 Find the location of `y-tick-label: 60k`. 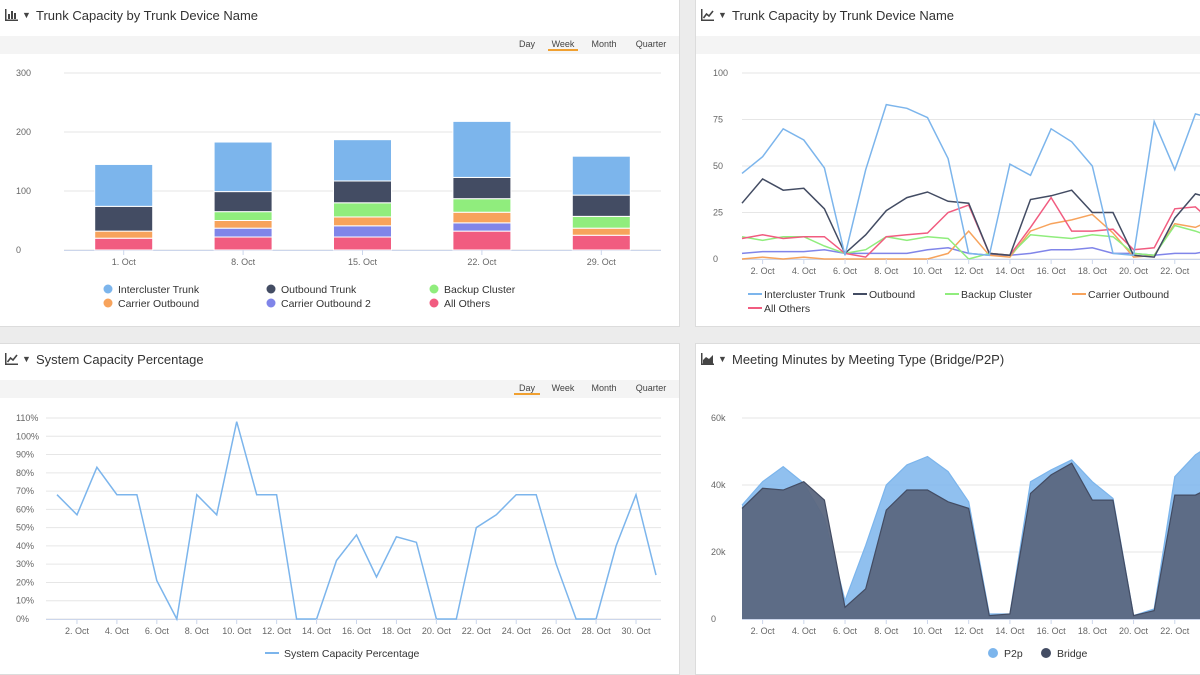

y-tick-label: 60k is located at coordinates (718, 418).